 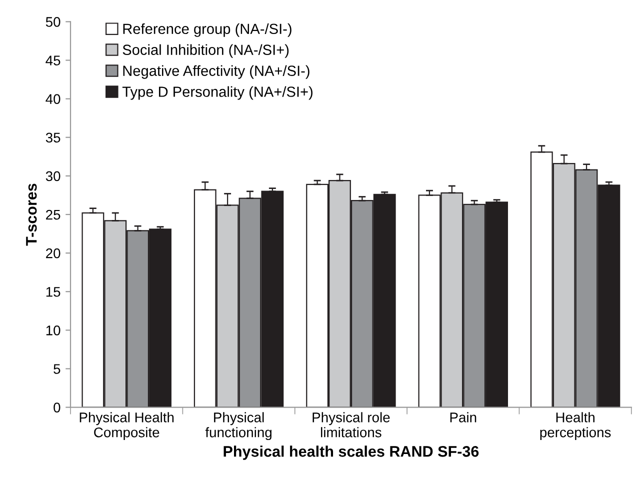 I want to click on x-tick-label: Pain, so click(x=463, y=417).